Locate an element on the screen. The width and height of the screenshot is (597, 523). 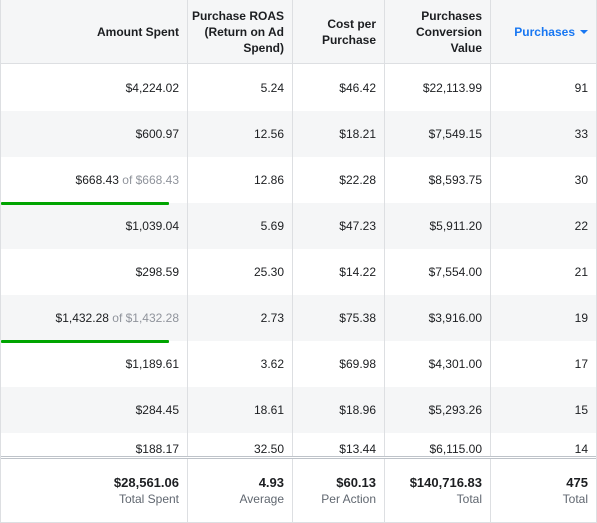
amount-spent-cell: $1,432.28 of $1,432.28 is located at coordinates (94, 319).